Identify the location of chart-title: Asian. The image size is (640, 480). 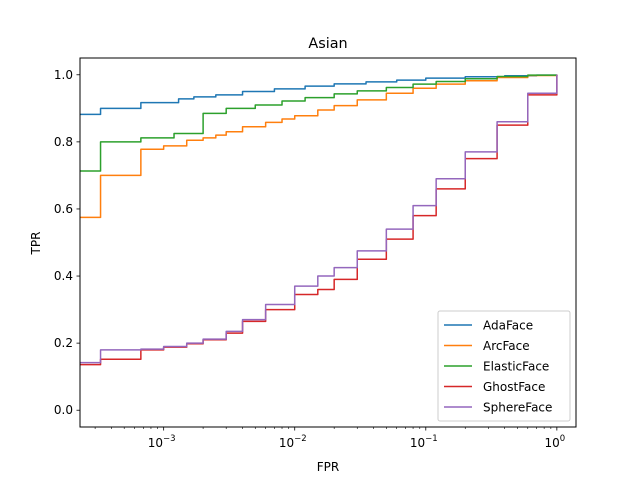
(327, 44).